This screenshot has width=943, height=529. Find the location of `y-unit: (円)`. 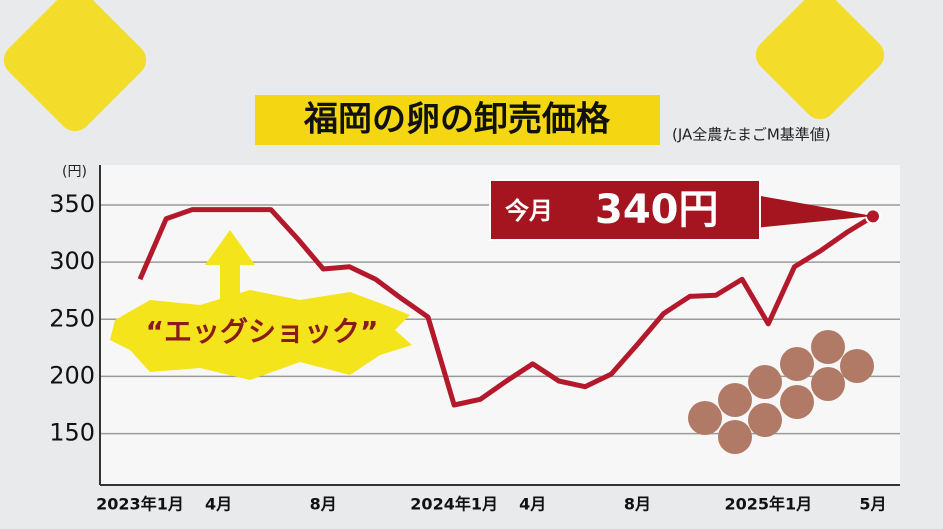

y-unit: (円) is located at coordinates (74, 172).